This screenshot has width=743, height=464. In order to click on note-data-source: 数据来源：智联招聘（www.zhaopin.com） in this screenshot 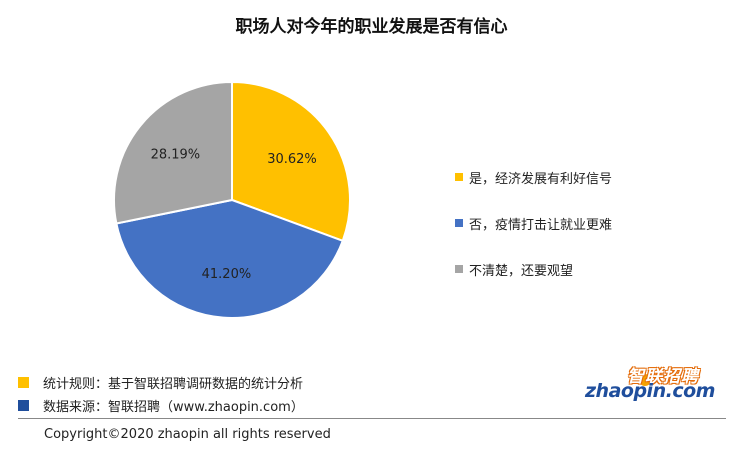, I will do `click(161, 405)`.